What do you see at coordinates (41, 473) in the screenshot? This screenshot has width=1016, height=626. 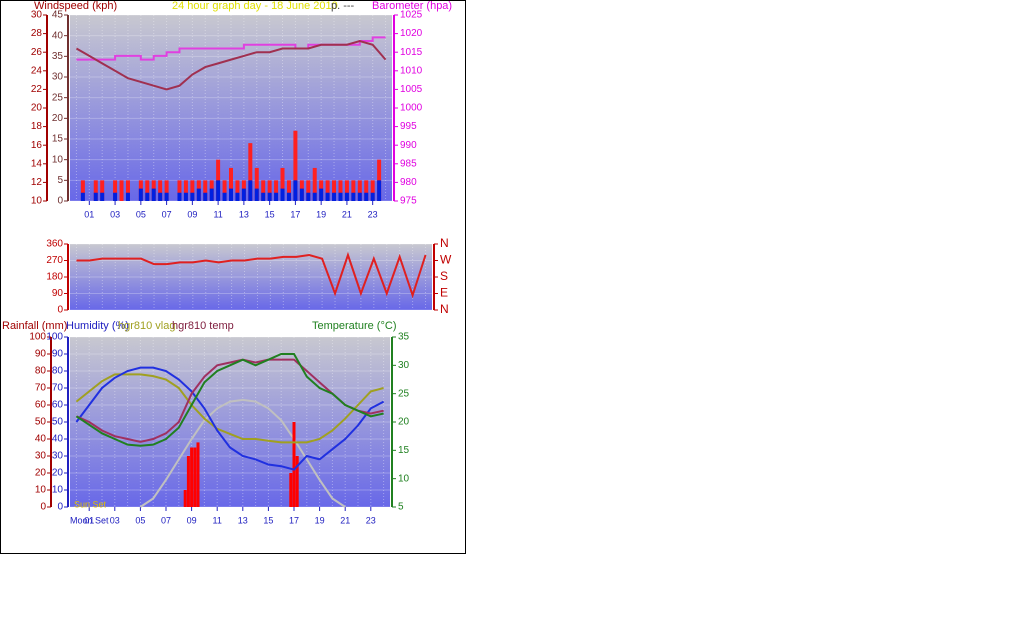 I see `y3-tick-label: 20` at bounding box center [41, 473].